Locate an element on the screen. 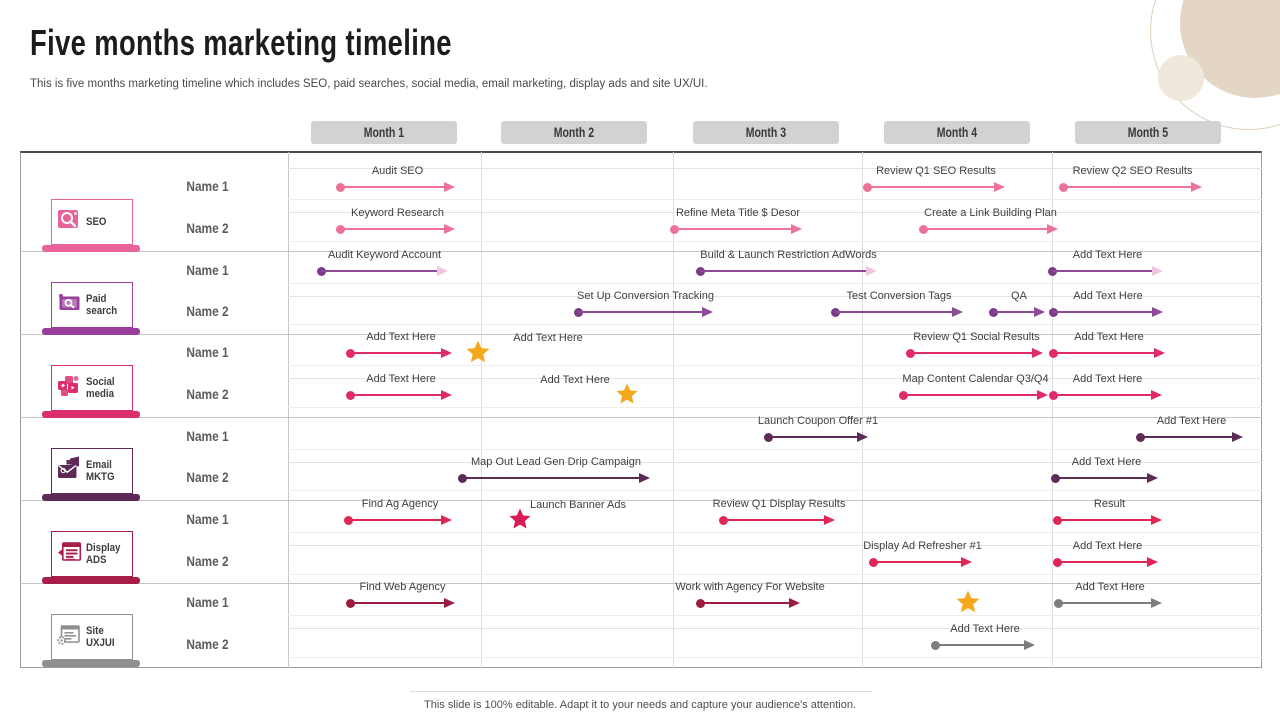  task-bar-audit-seo: Audit SEO is located at coordinates (397, 180).